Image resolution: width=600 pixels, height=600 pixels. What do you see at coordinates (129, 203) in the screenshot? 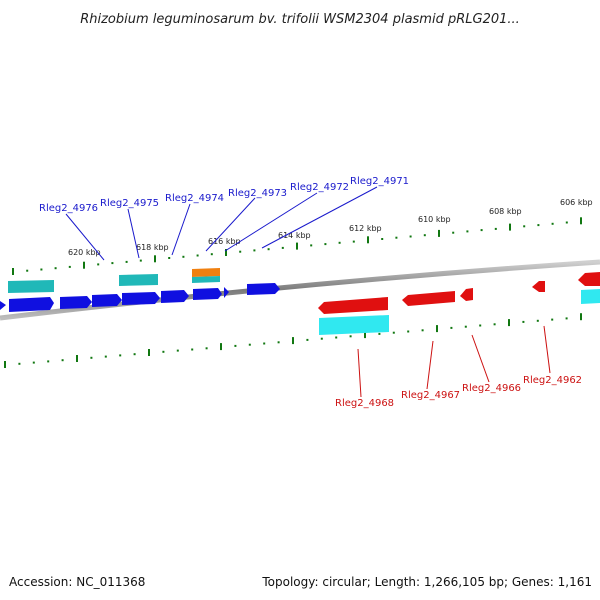
I see `gene-label-rleg2-4975: Rleg2_4975` at bounding box center [129, 203].